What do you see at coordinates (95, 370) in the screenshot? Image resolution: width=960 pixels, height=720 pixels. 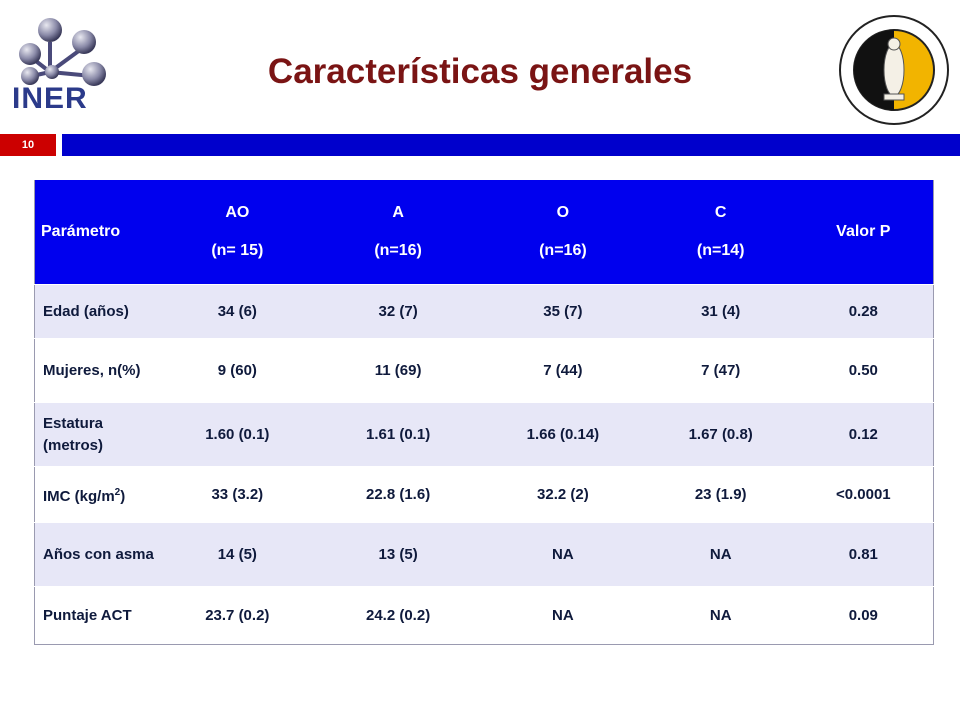 I see `row-label: Mujeres, n(%)` at bounding box center [95, 370].